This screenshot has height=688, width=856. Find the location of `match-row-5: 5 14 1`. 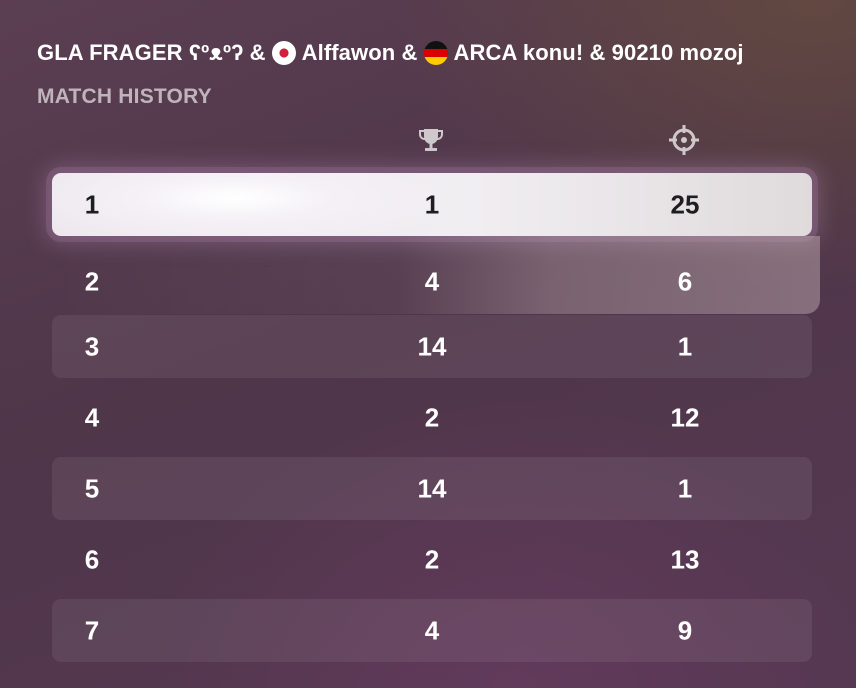

match-row-5: 5 14 1 is located at coordinates (432, 488).